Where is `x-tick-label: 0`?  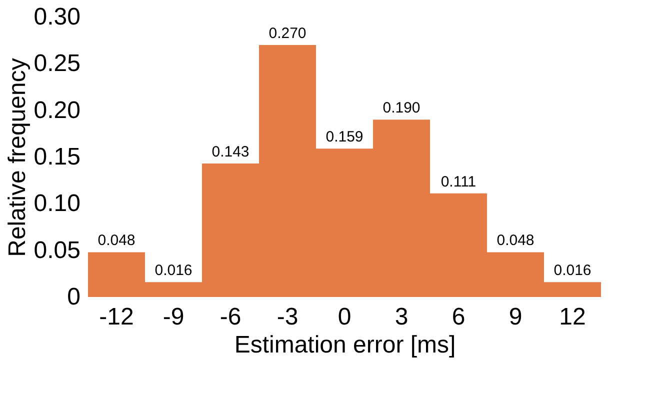 x-tick-label: 0 is located at coordinates (345, 317).